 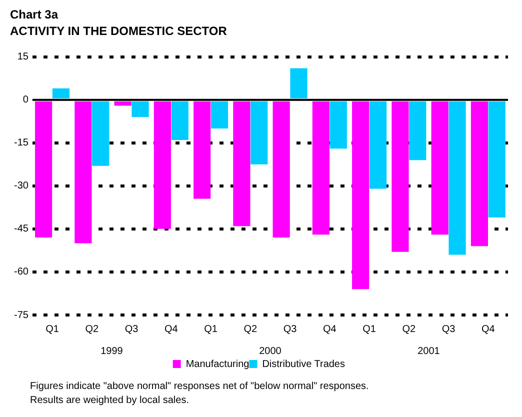 I want to click on text: 2000, so click(x=270, y=351).